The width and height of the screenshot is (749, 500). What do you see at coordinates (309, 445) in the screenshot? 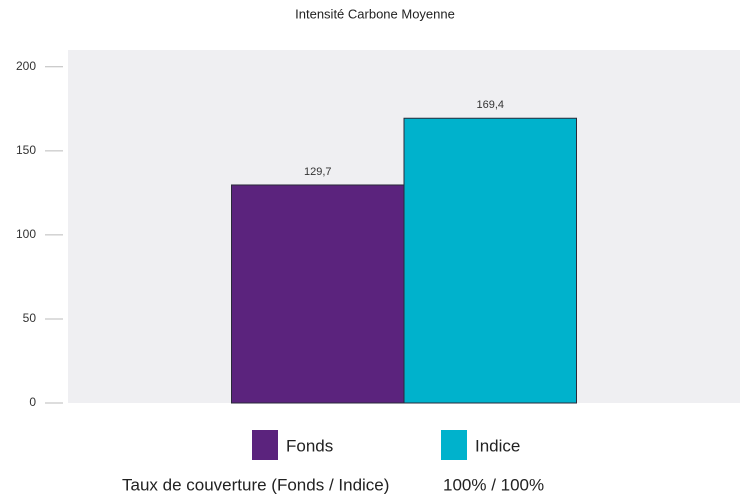
I see `legend-label: Fonds` at bounding box center [309, 445].